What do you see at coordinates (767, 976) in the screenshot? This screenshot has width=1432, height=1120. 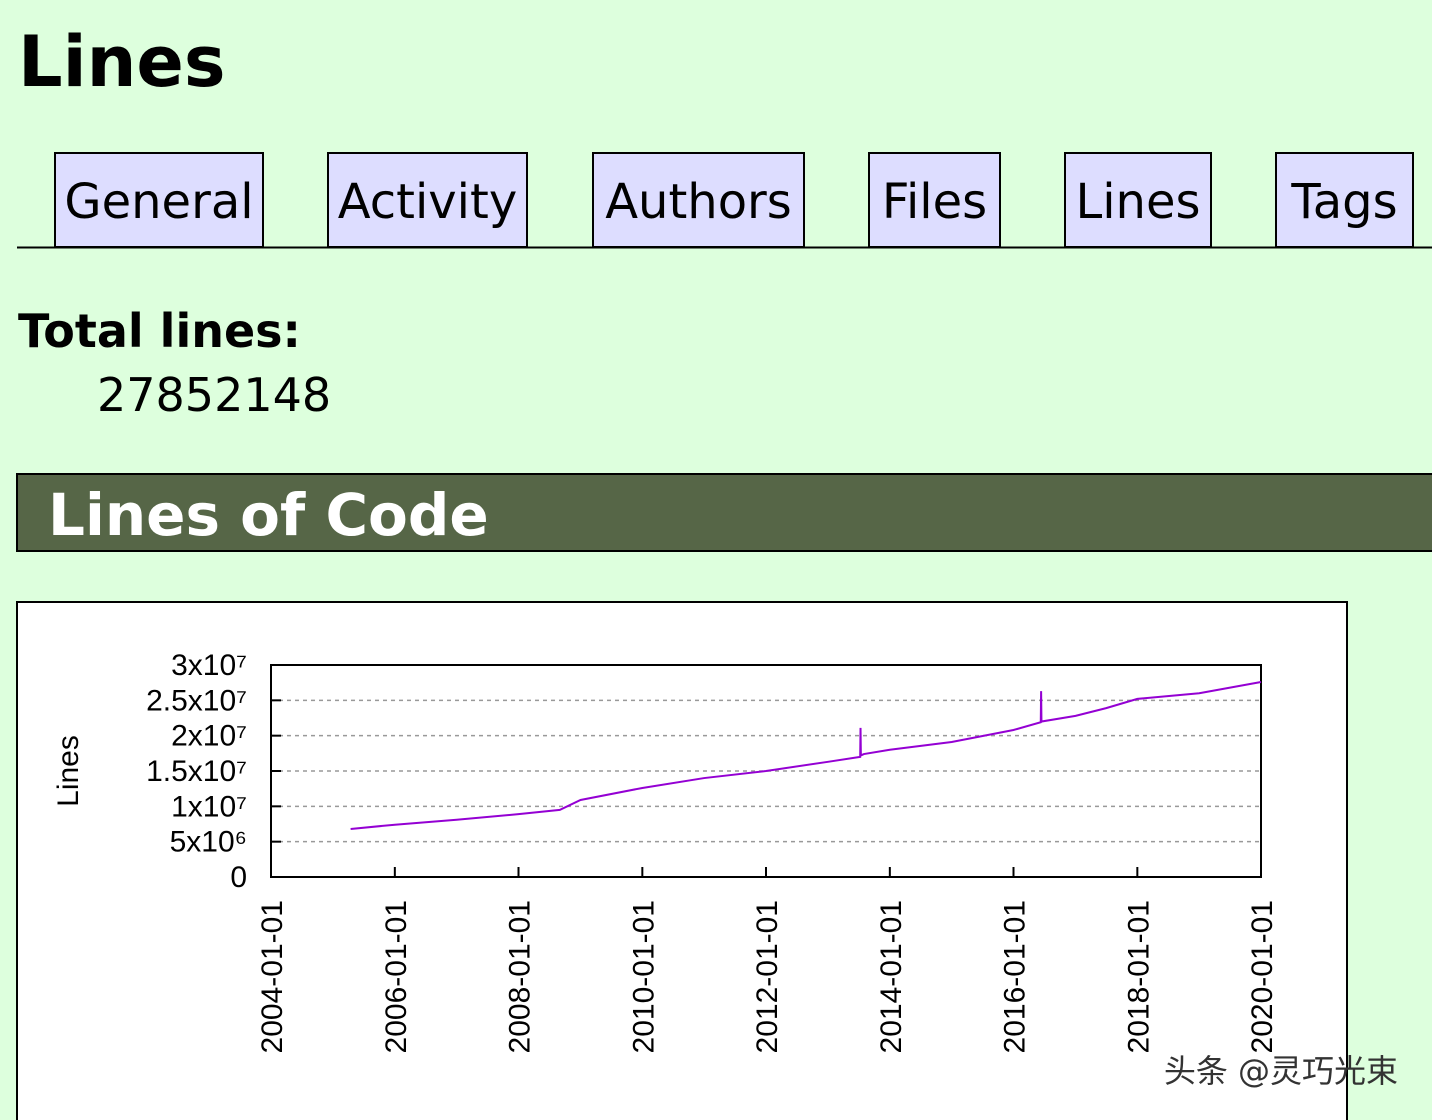 I see `x-tick-label: 2012-01-01` at bounding box center [767, 976].